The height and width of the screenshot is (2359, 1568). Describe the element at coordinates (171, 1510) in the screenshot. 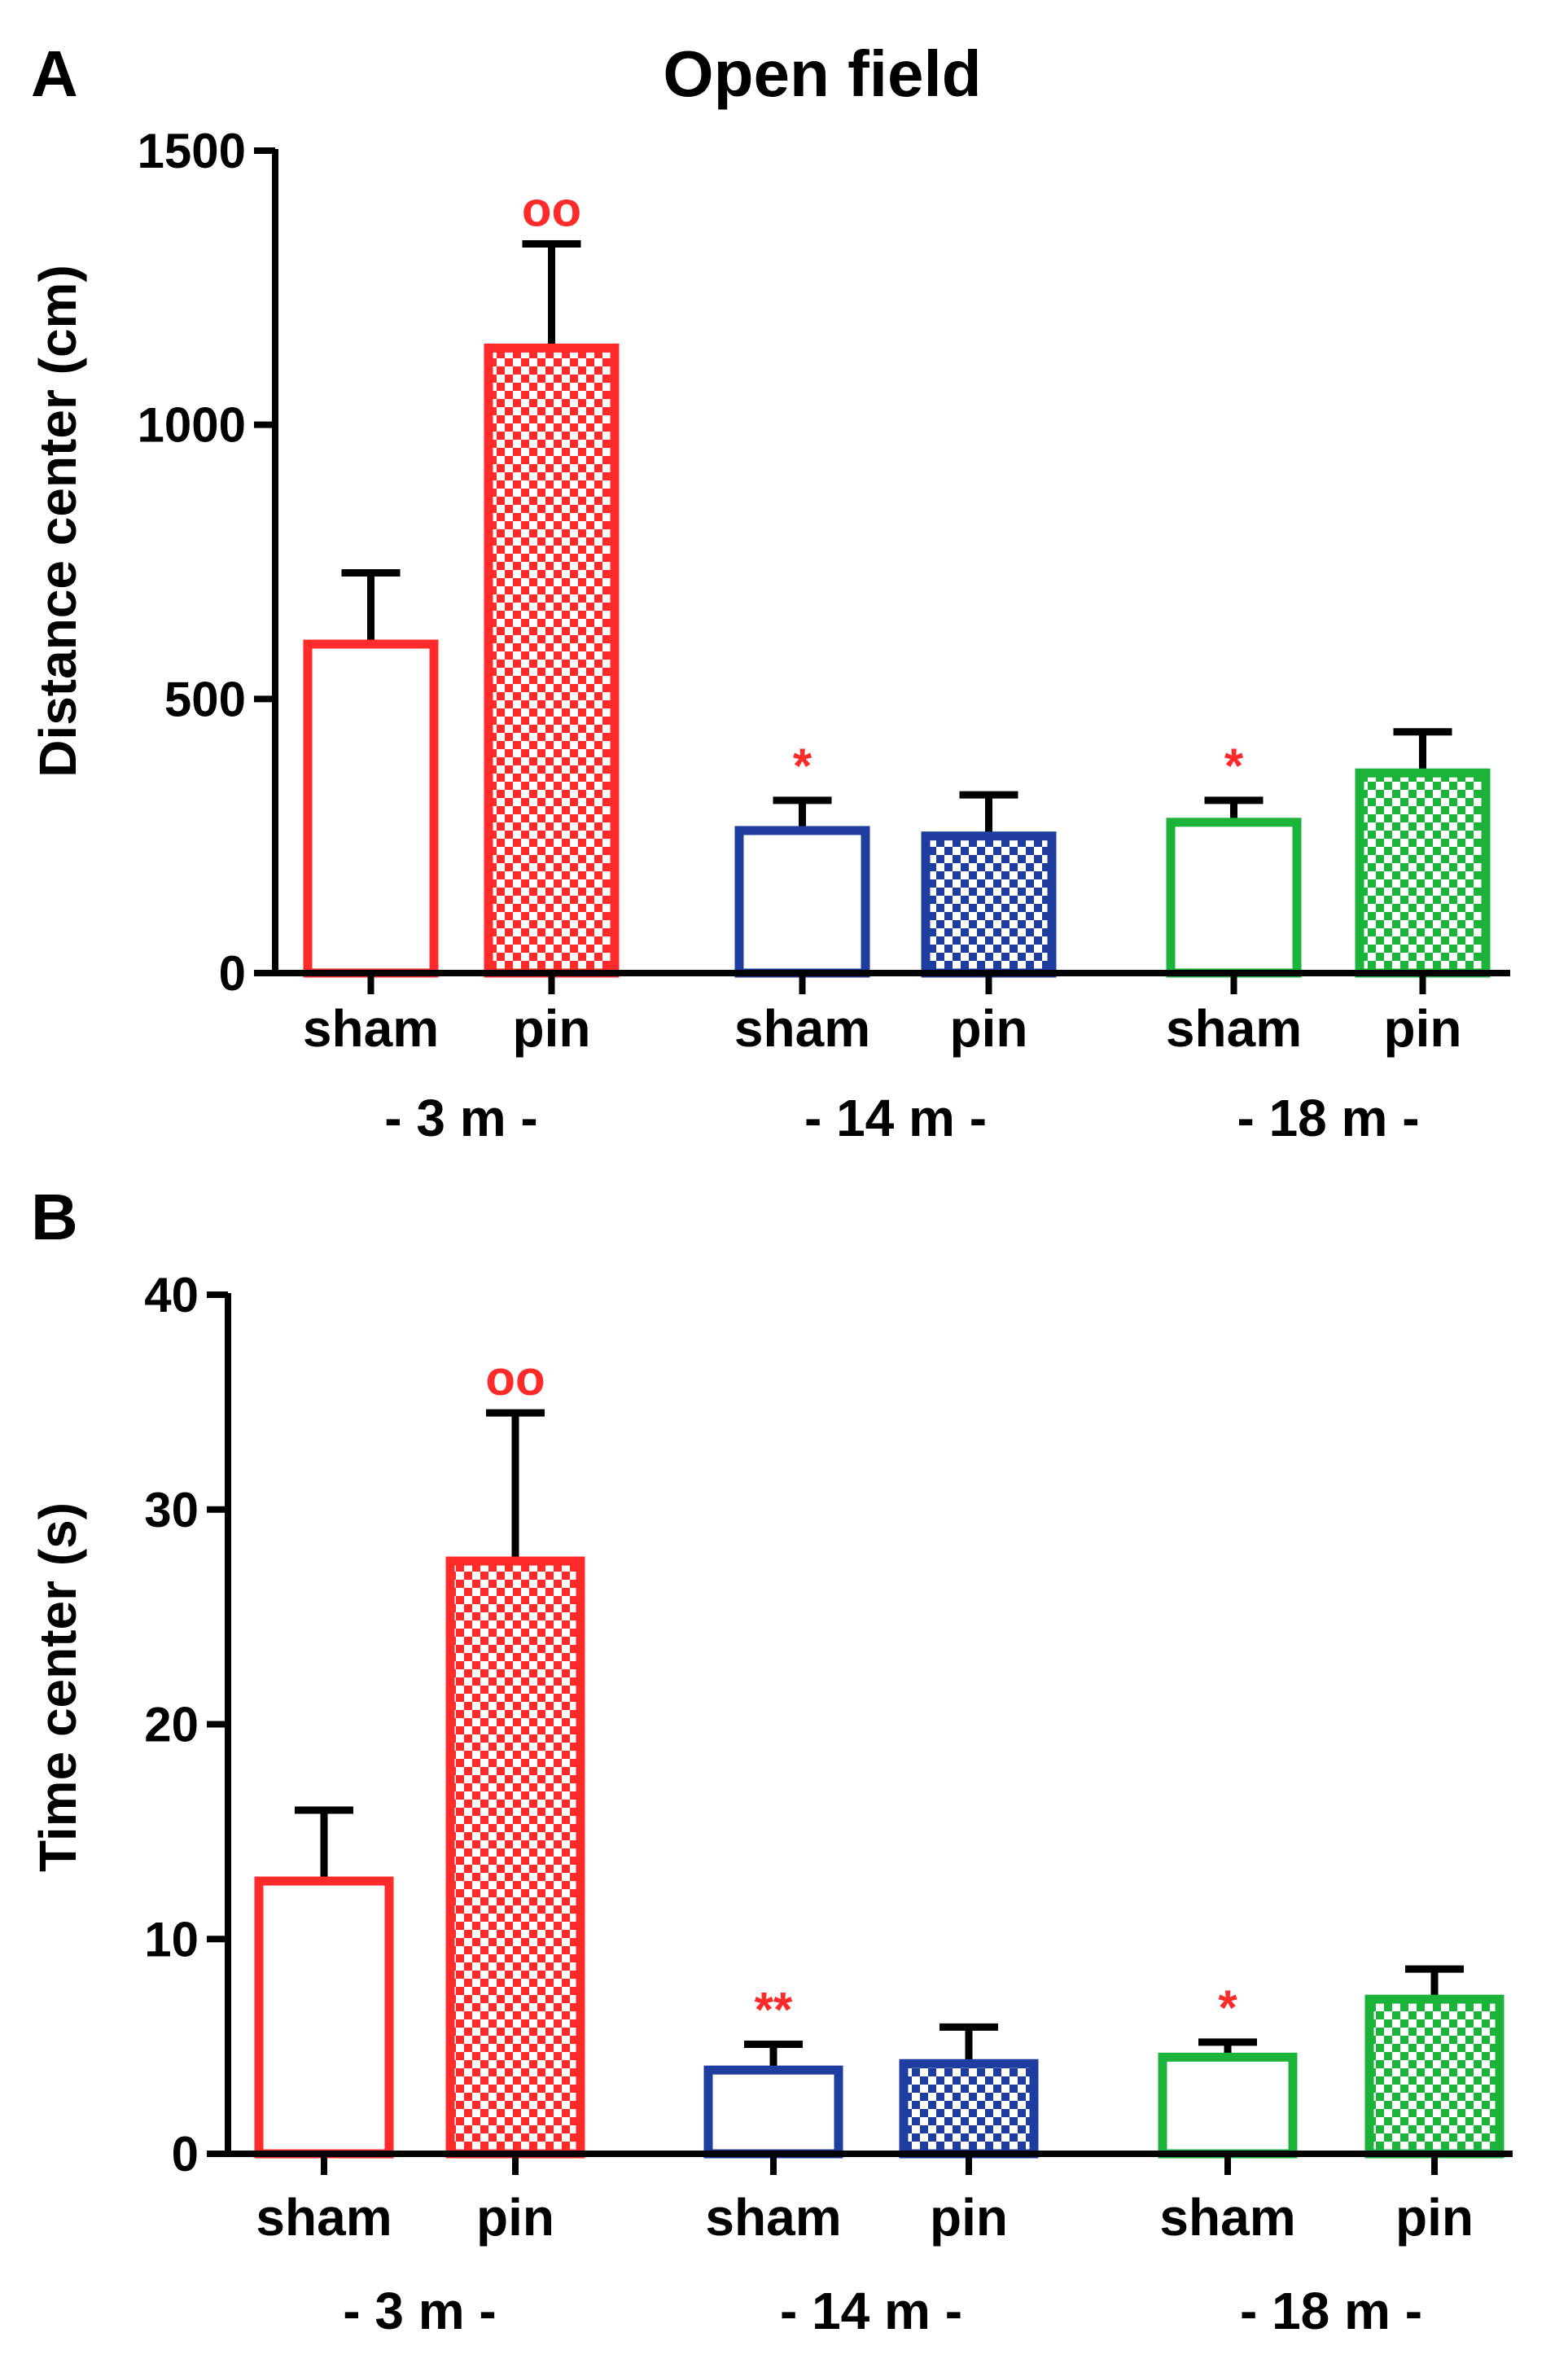

I see `y-tick-label: 30` at that location.